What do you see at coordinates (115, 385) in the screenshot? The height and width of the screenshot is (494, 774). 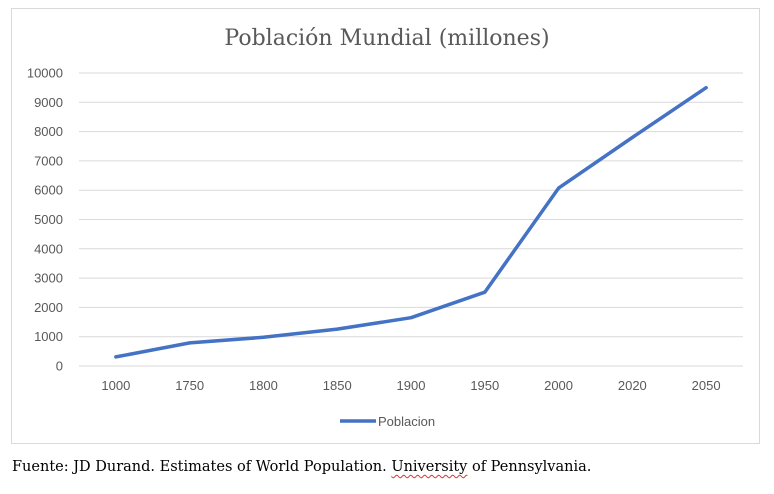 I see `x-tick-label: 1000` at bounding box center [115, 385].